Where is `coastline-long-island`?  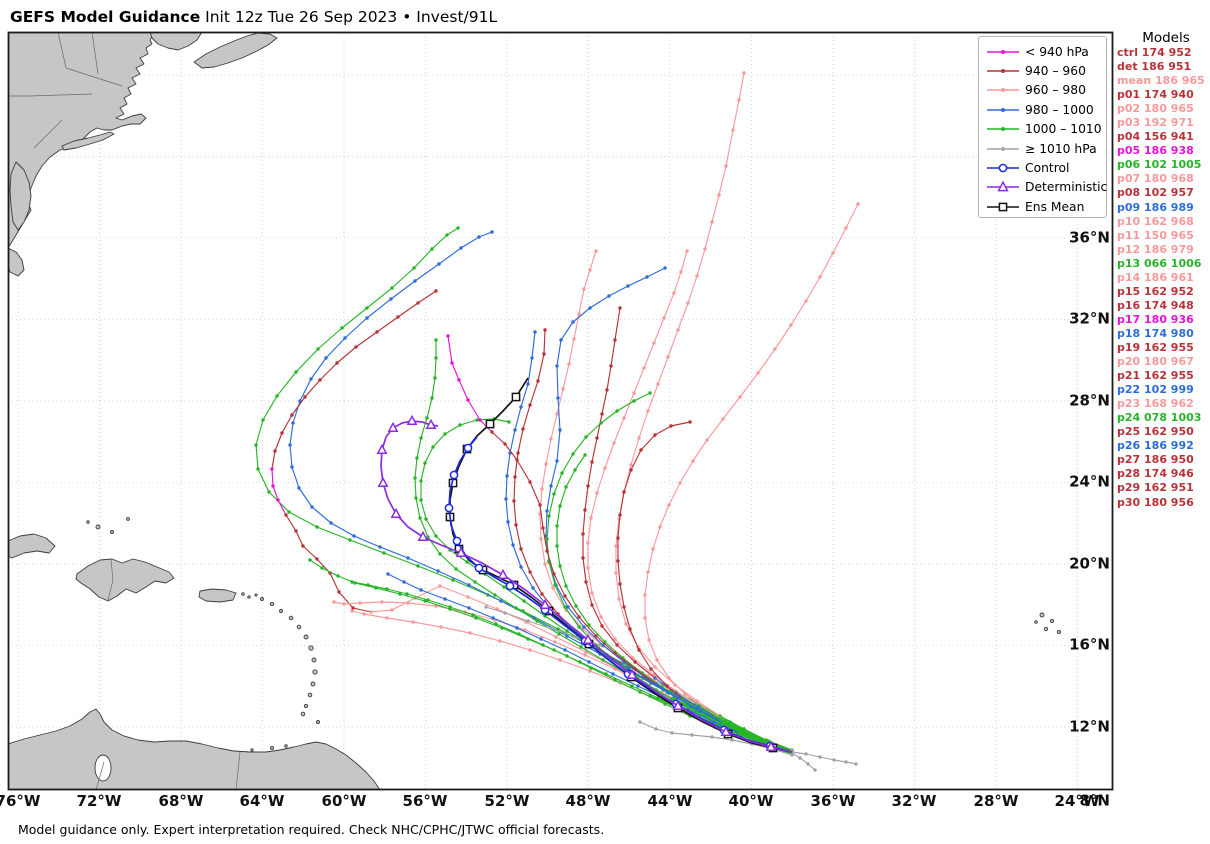
coastline-long-island is located at coordinates (88, 141).